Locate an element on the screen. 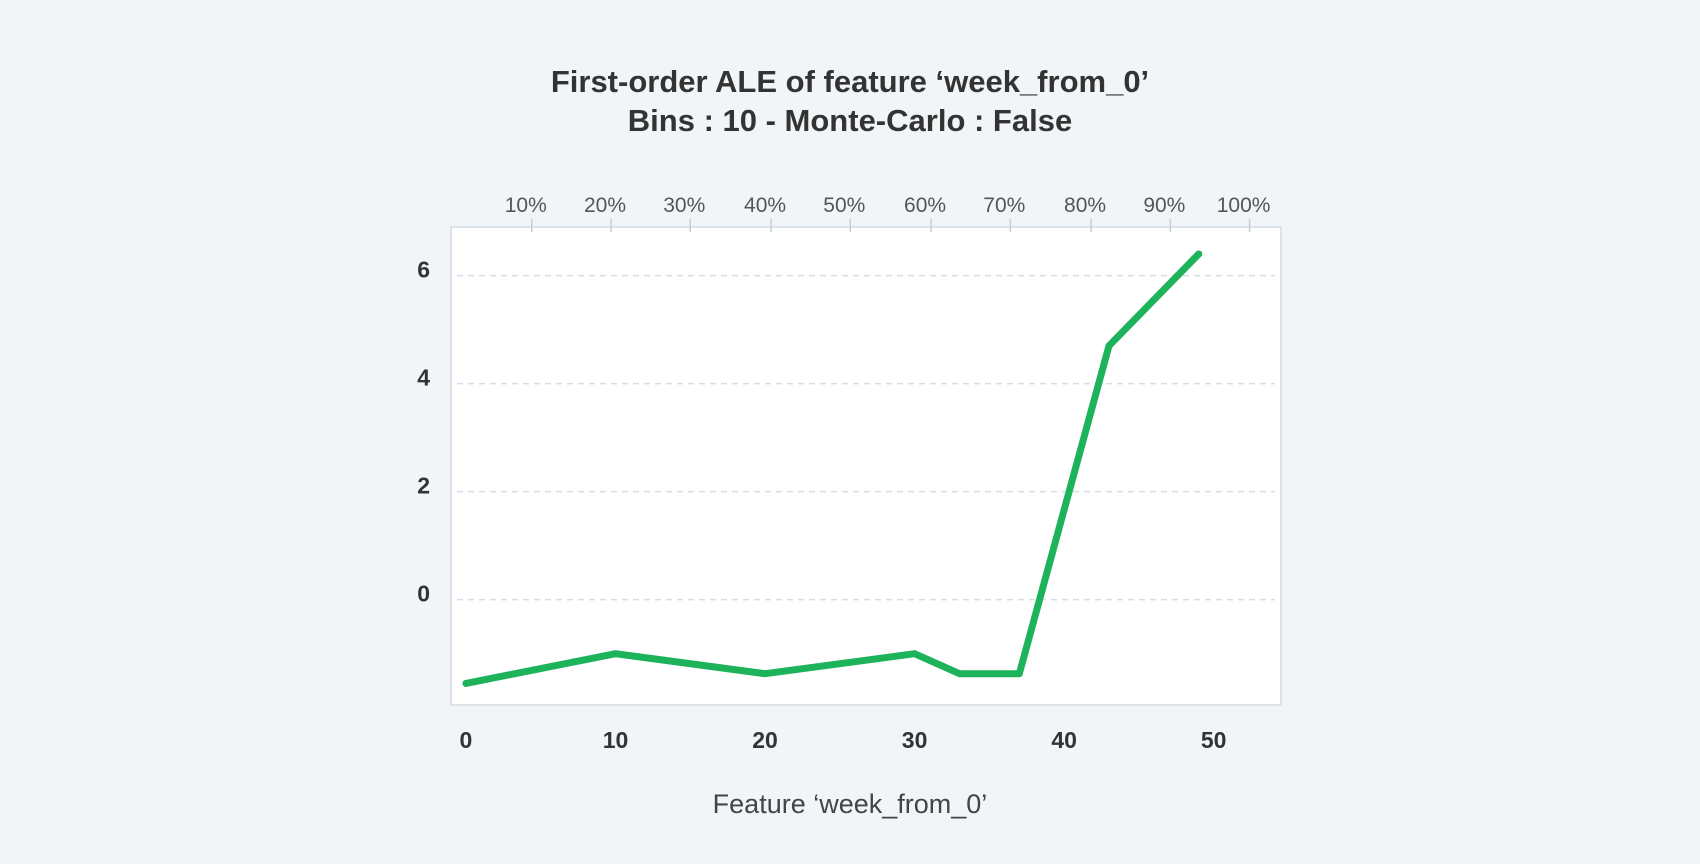  percentile-tick-label: 20% is located at coordinates (605, 205).